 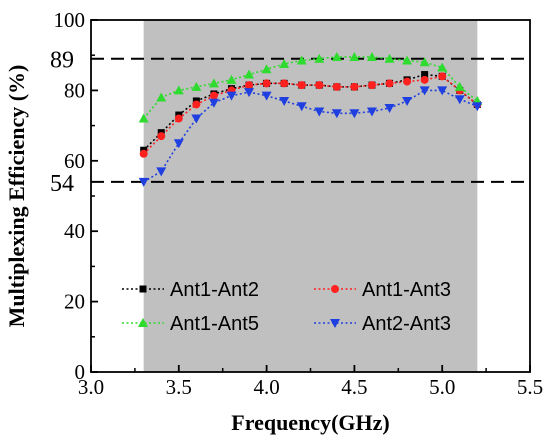 I want to click on x-tick-label-3.0: 3.0, so click(x=91, y=387).